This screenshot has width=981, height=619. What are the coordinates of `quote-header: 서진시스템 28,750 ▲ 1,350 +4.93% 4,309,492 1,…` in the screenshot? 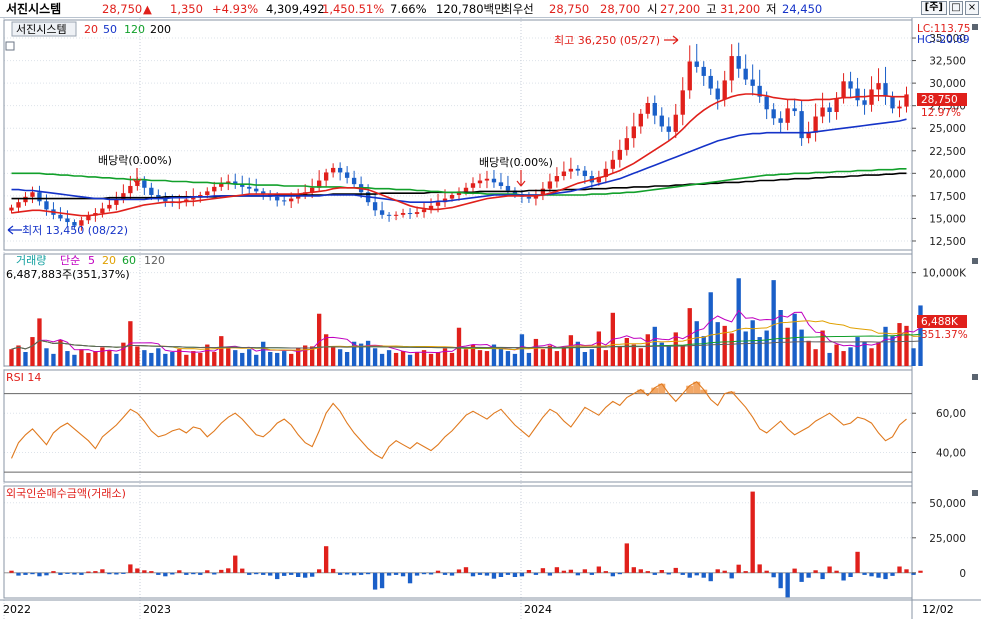 It's located at (490, 9).